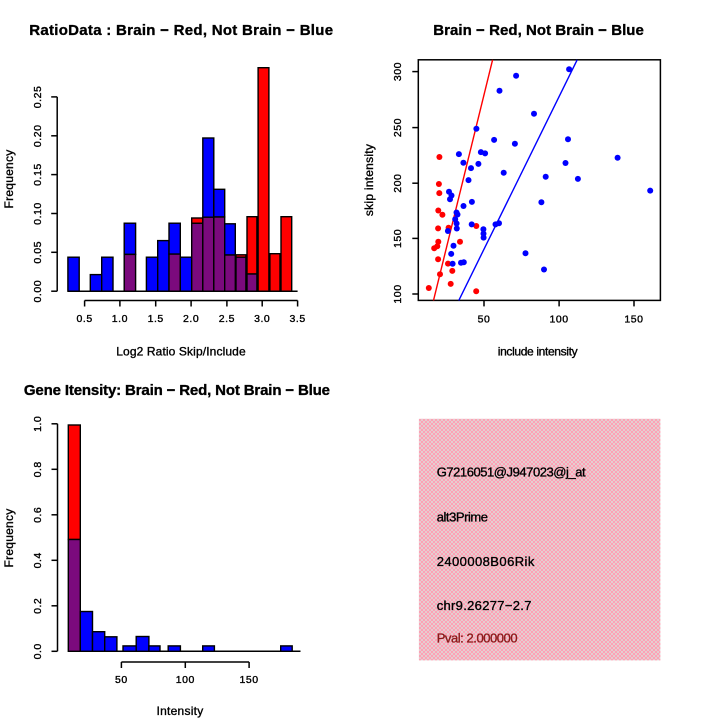 The width and height of the screenshot is (720, 725). Describe the element at coordinates (38, 291) in the screenshot. I see `svg-text: 0.00` at that location.